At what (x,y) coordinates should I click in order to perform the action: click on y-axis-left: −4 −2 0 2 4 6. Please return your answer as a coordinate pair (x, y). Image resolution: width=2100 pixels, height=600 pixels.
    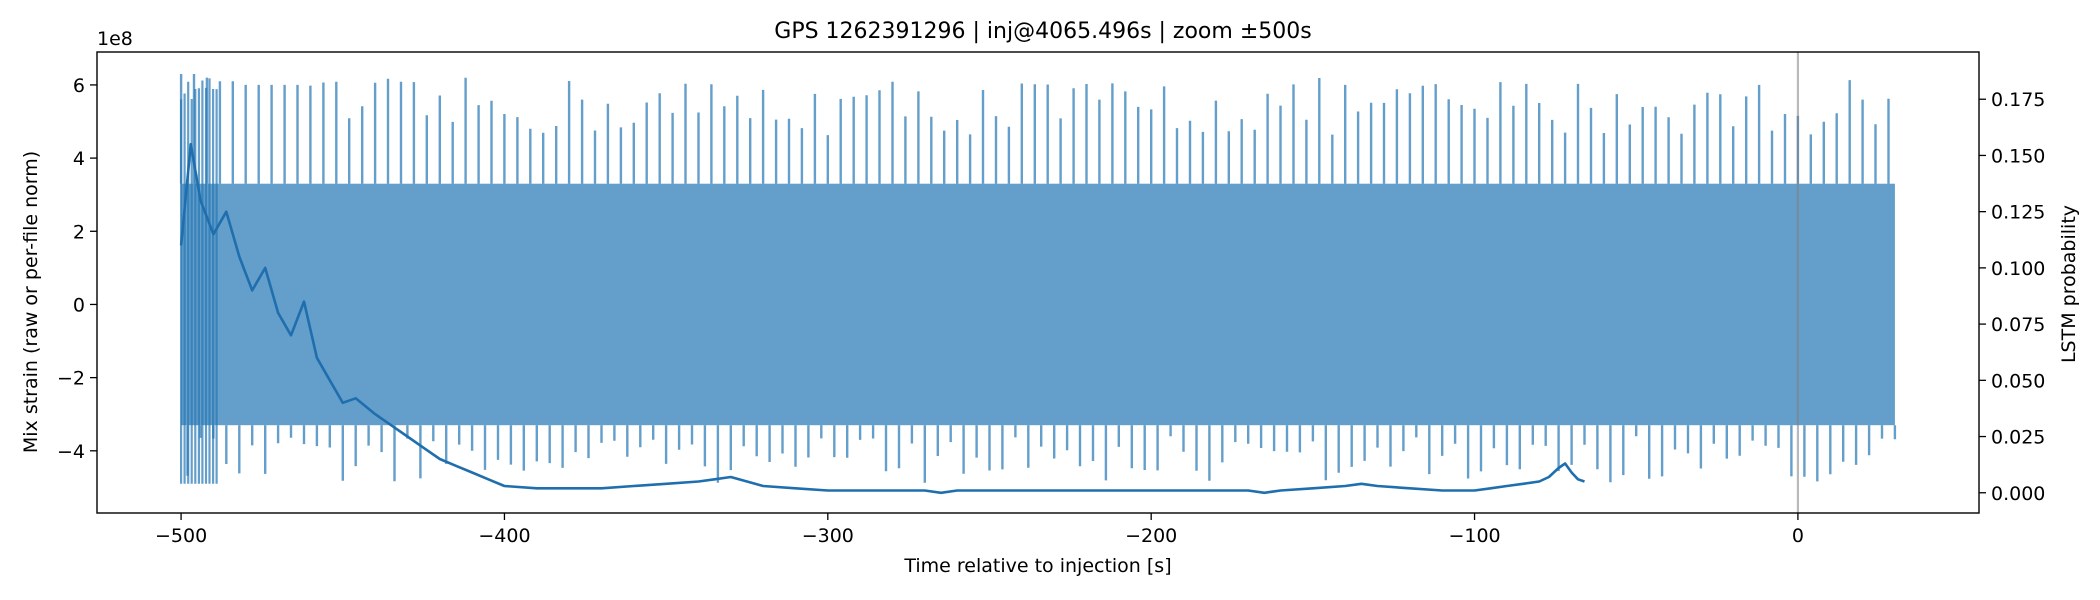
    Looking at the image, I should click on (77, 269).